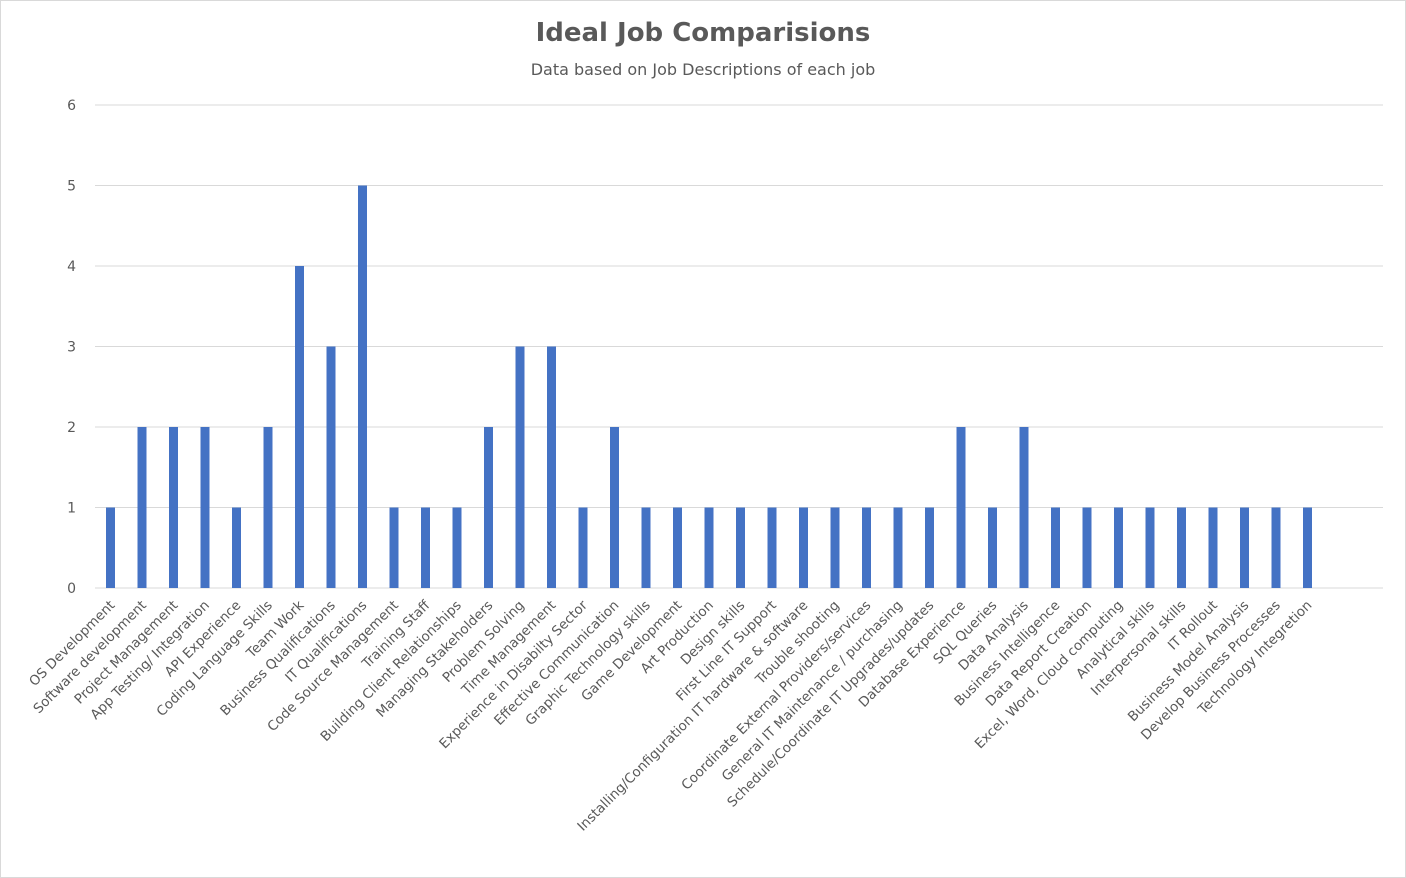 Image resolution: width=1406 pixels, height=878 pixels. What do you see at coordinates (71, 509) in the screenshot?
I see `y-tick-label: 1` at bounding box center [71, 509].